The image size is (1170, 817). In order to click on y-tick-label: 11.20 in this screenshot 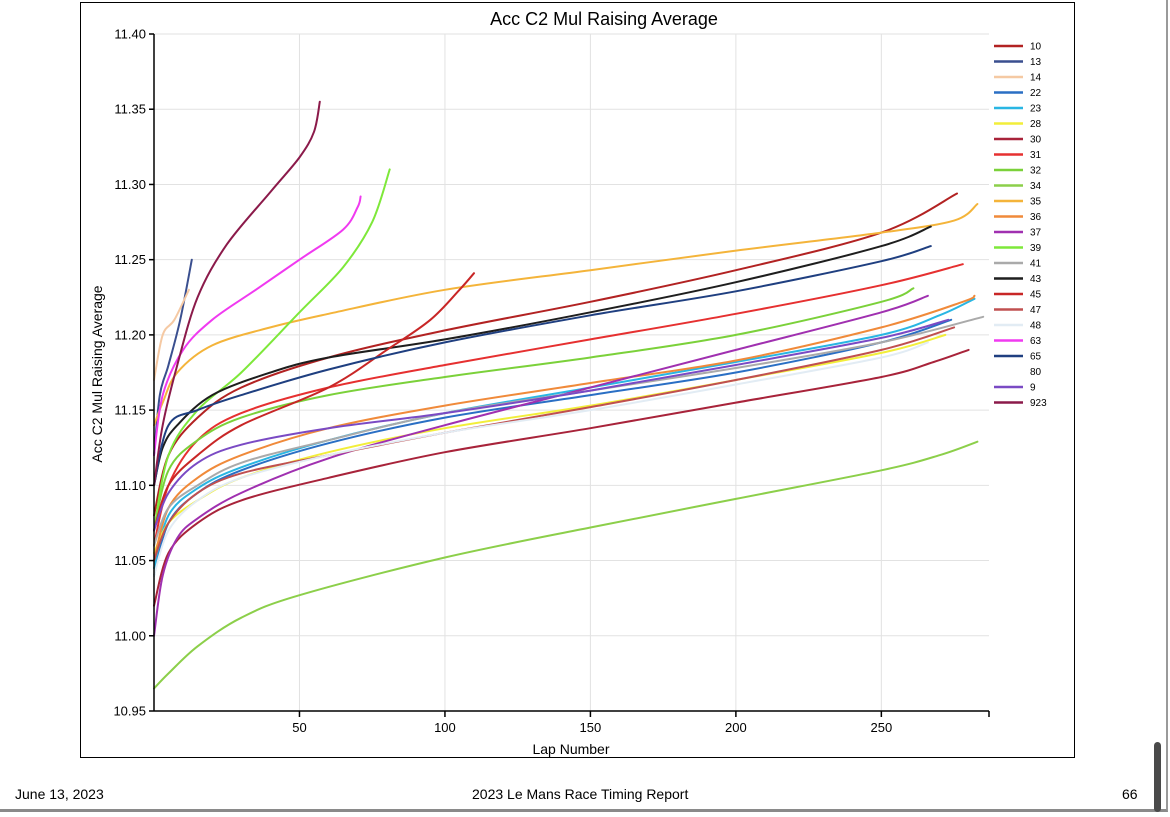, I will do `click(130, 334)`.